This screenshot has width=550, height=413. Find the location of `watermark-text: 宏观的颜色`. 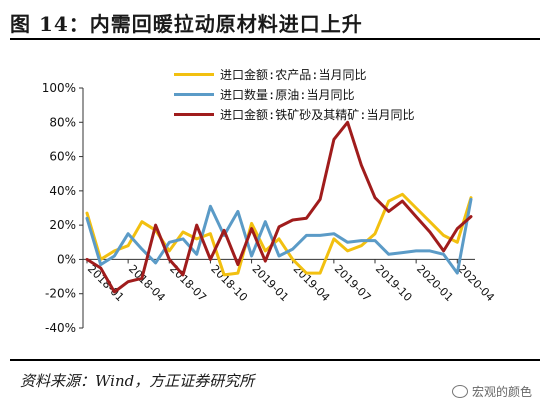

watermark-text: 宏观的颜色 is located at coordinates (501, 392).